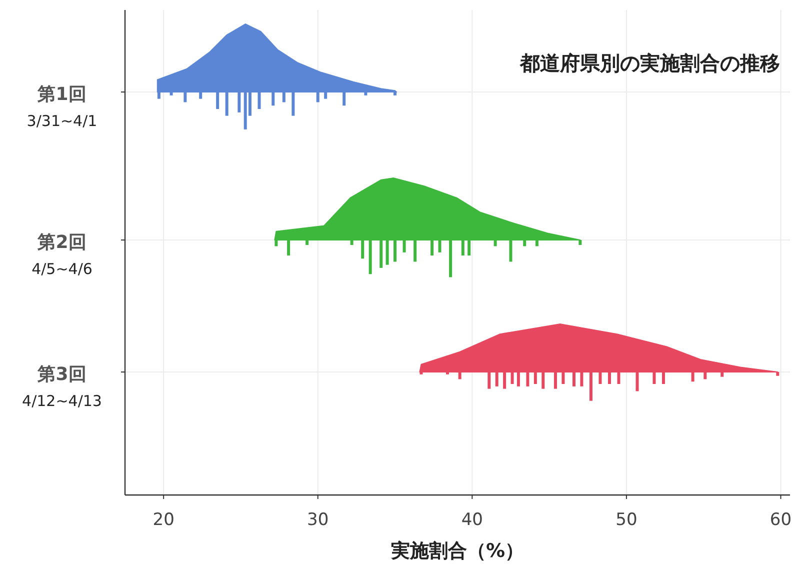 This screenshot has width=804, height=573. What do you see at coordinates (627, 520) in the screenshot?
I see `x-tick-label: 50` at bounding box center [627, 520].